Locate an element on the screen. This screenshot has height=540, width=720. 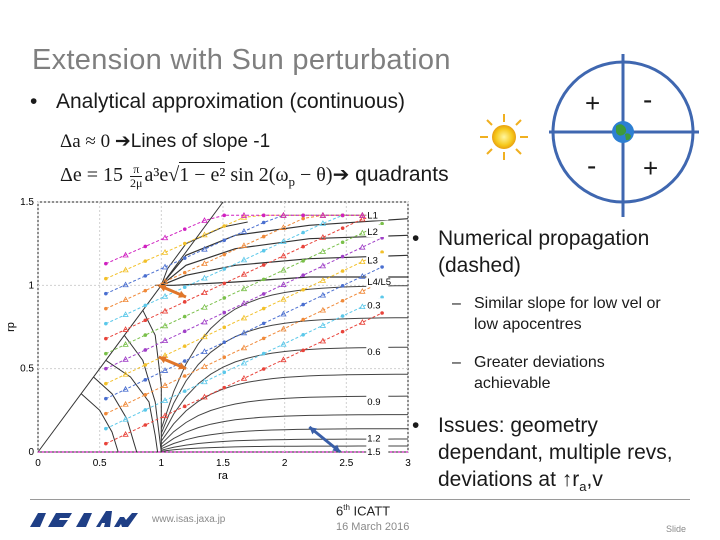
issues-text-end: ,v is located at coordinates (594, 479).